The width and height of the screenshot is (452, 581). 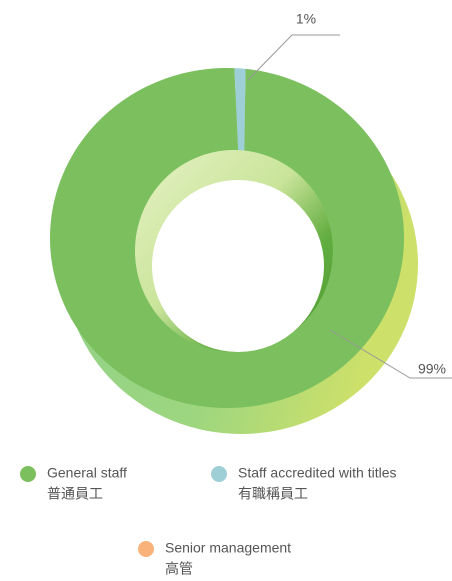 What do you see at coordinates (228, 548) in the screenshot?
I see `legend-label: Senior management` at bounding box center [228, 548].